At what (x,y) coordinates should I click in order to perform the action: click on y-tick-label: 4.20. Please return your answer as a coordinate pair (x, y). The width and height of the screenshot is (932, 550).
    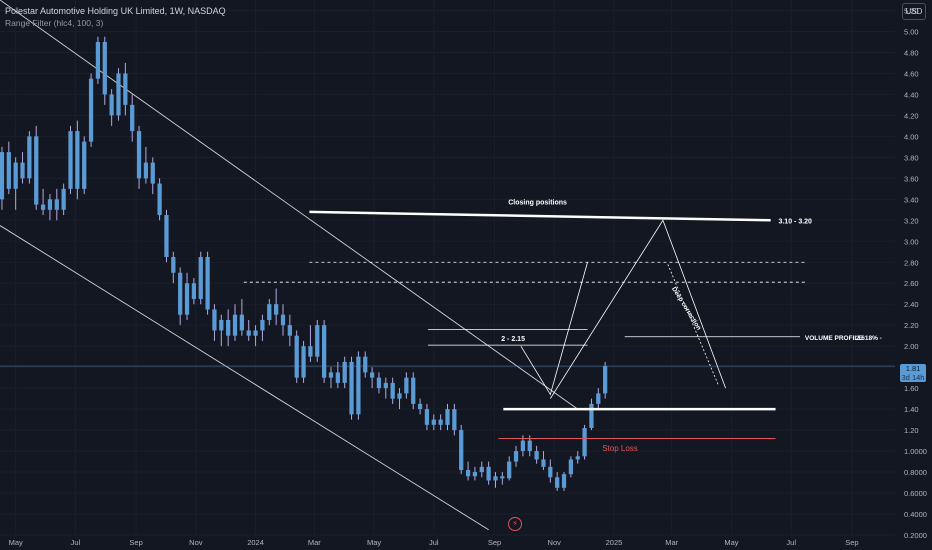
    Looking at the image, I should click on (911, 115).